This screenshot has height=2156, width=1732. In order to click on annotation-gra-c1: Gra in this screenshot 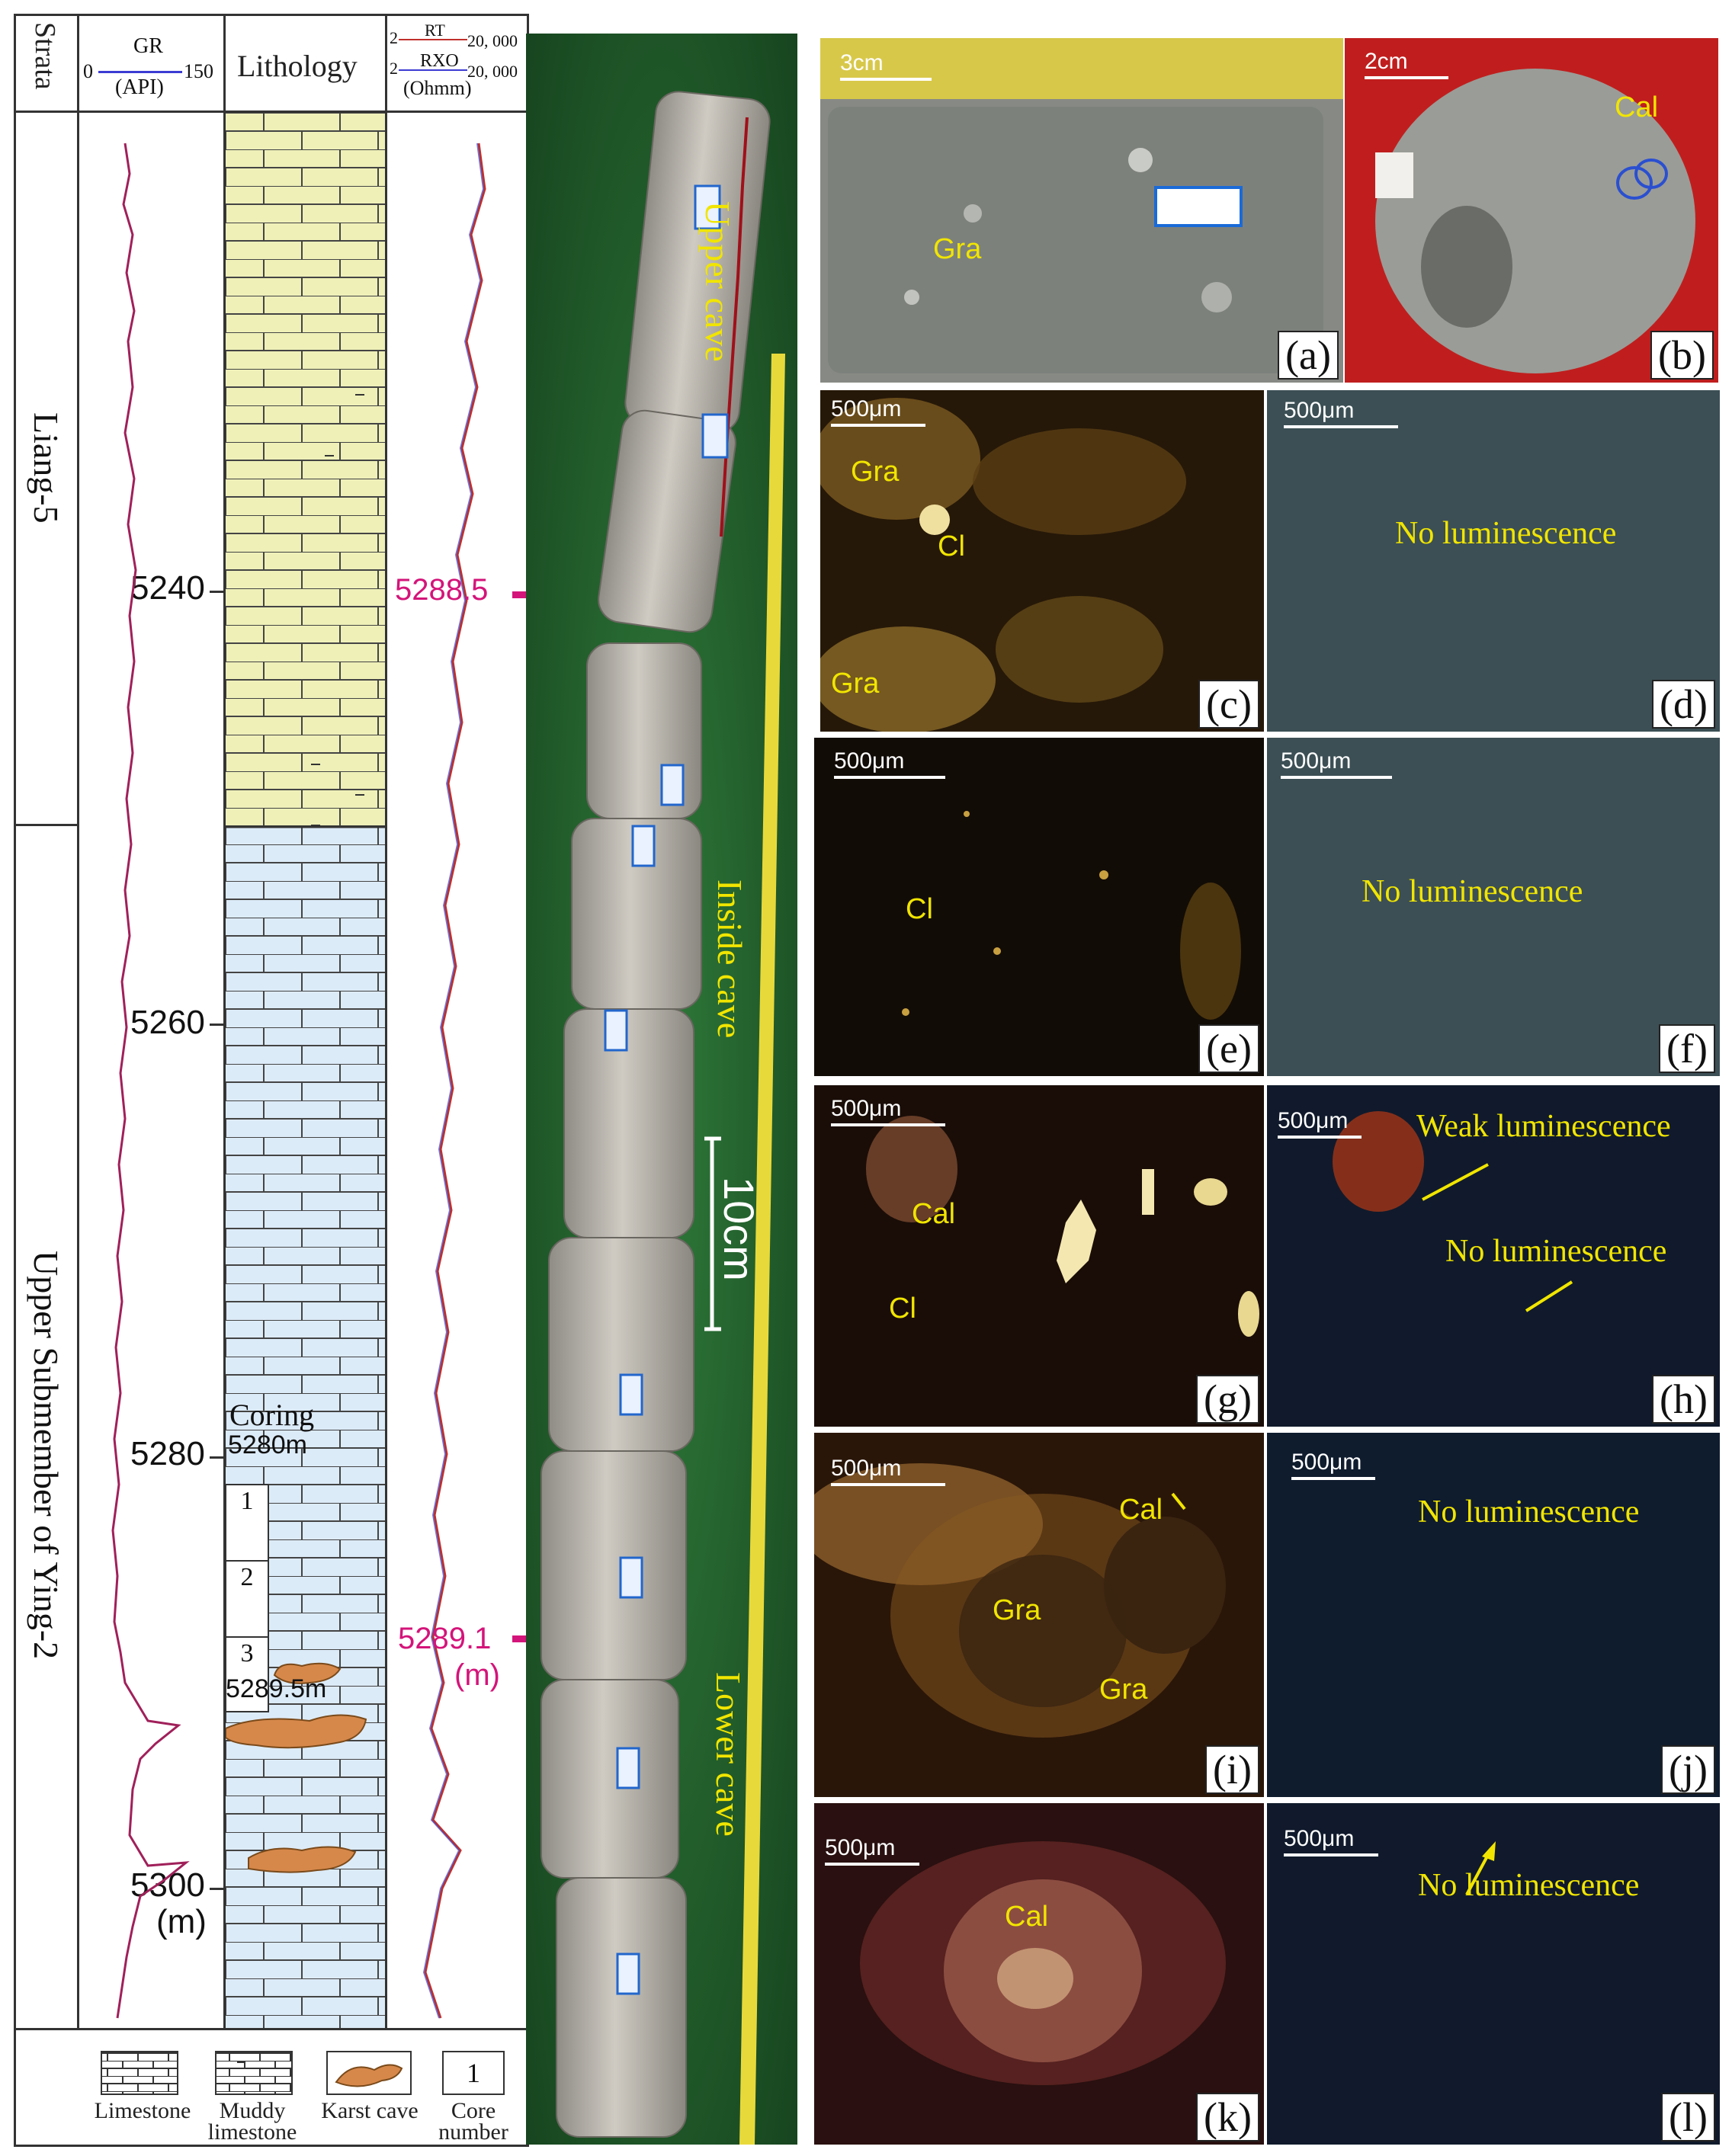, I will do `click(875, 472)`.